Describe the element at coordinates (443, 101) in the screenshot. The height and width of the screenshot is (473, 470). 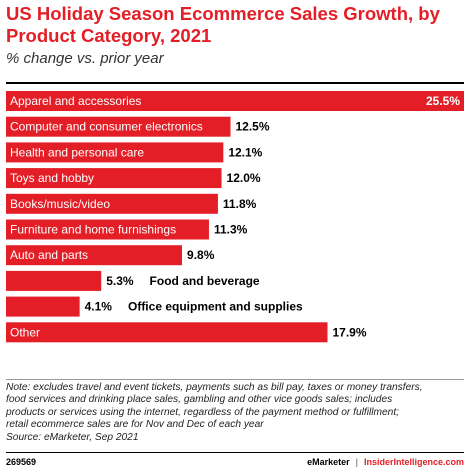
I see `value-label-apparel-and-accessories: 25.5%` at that location.